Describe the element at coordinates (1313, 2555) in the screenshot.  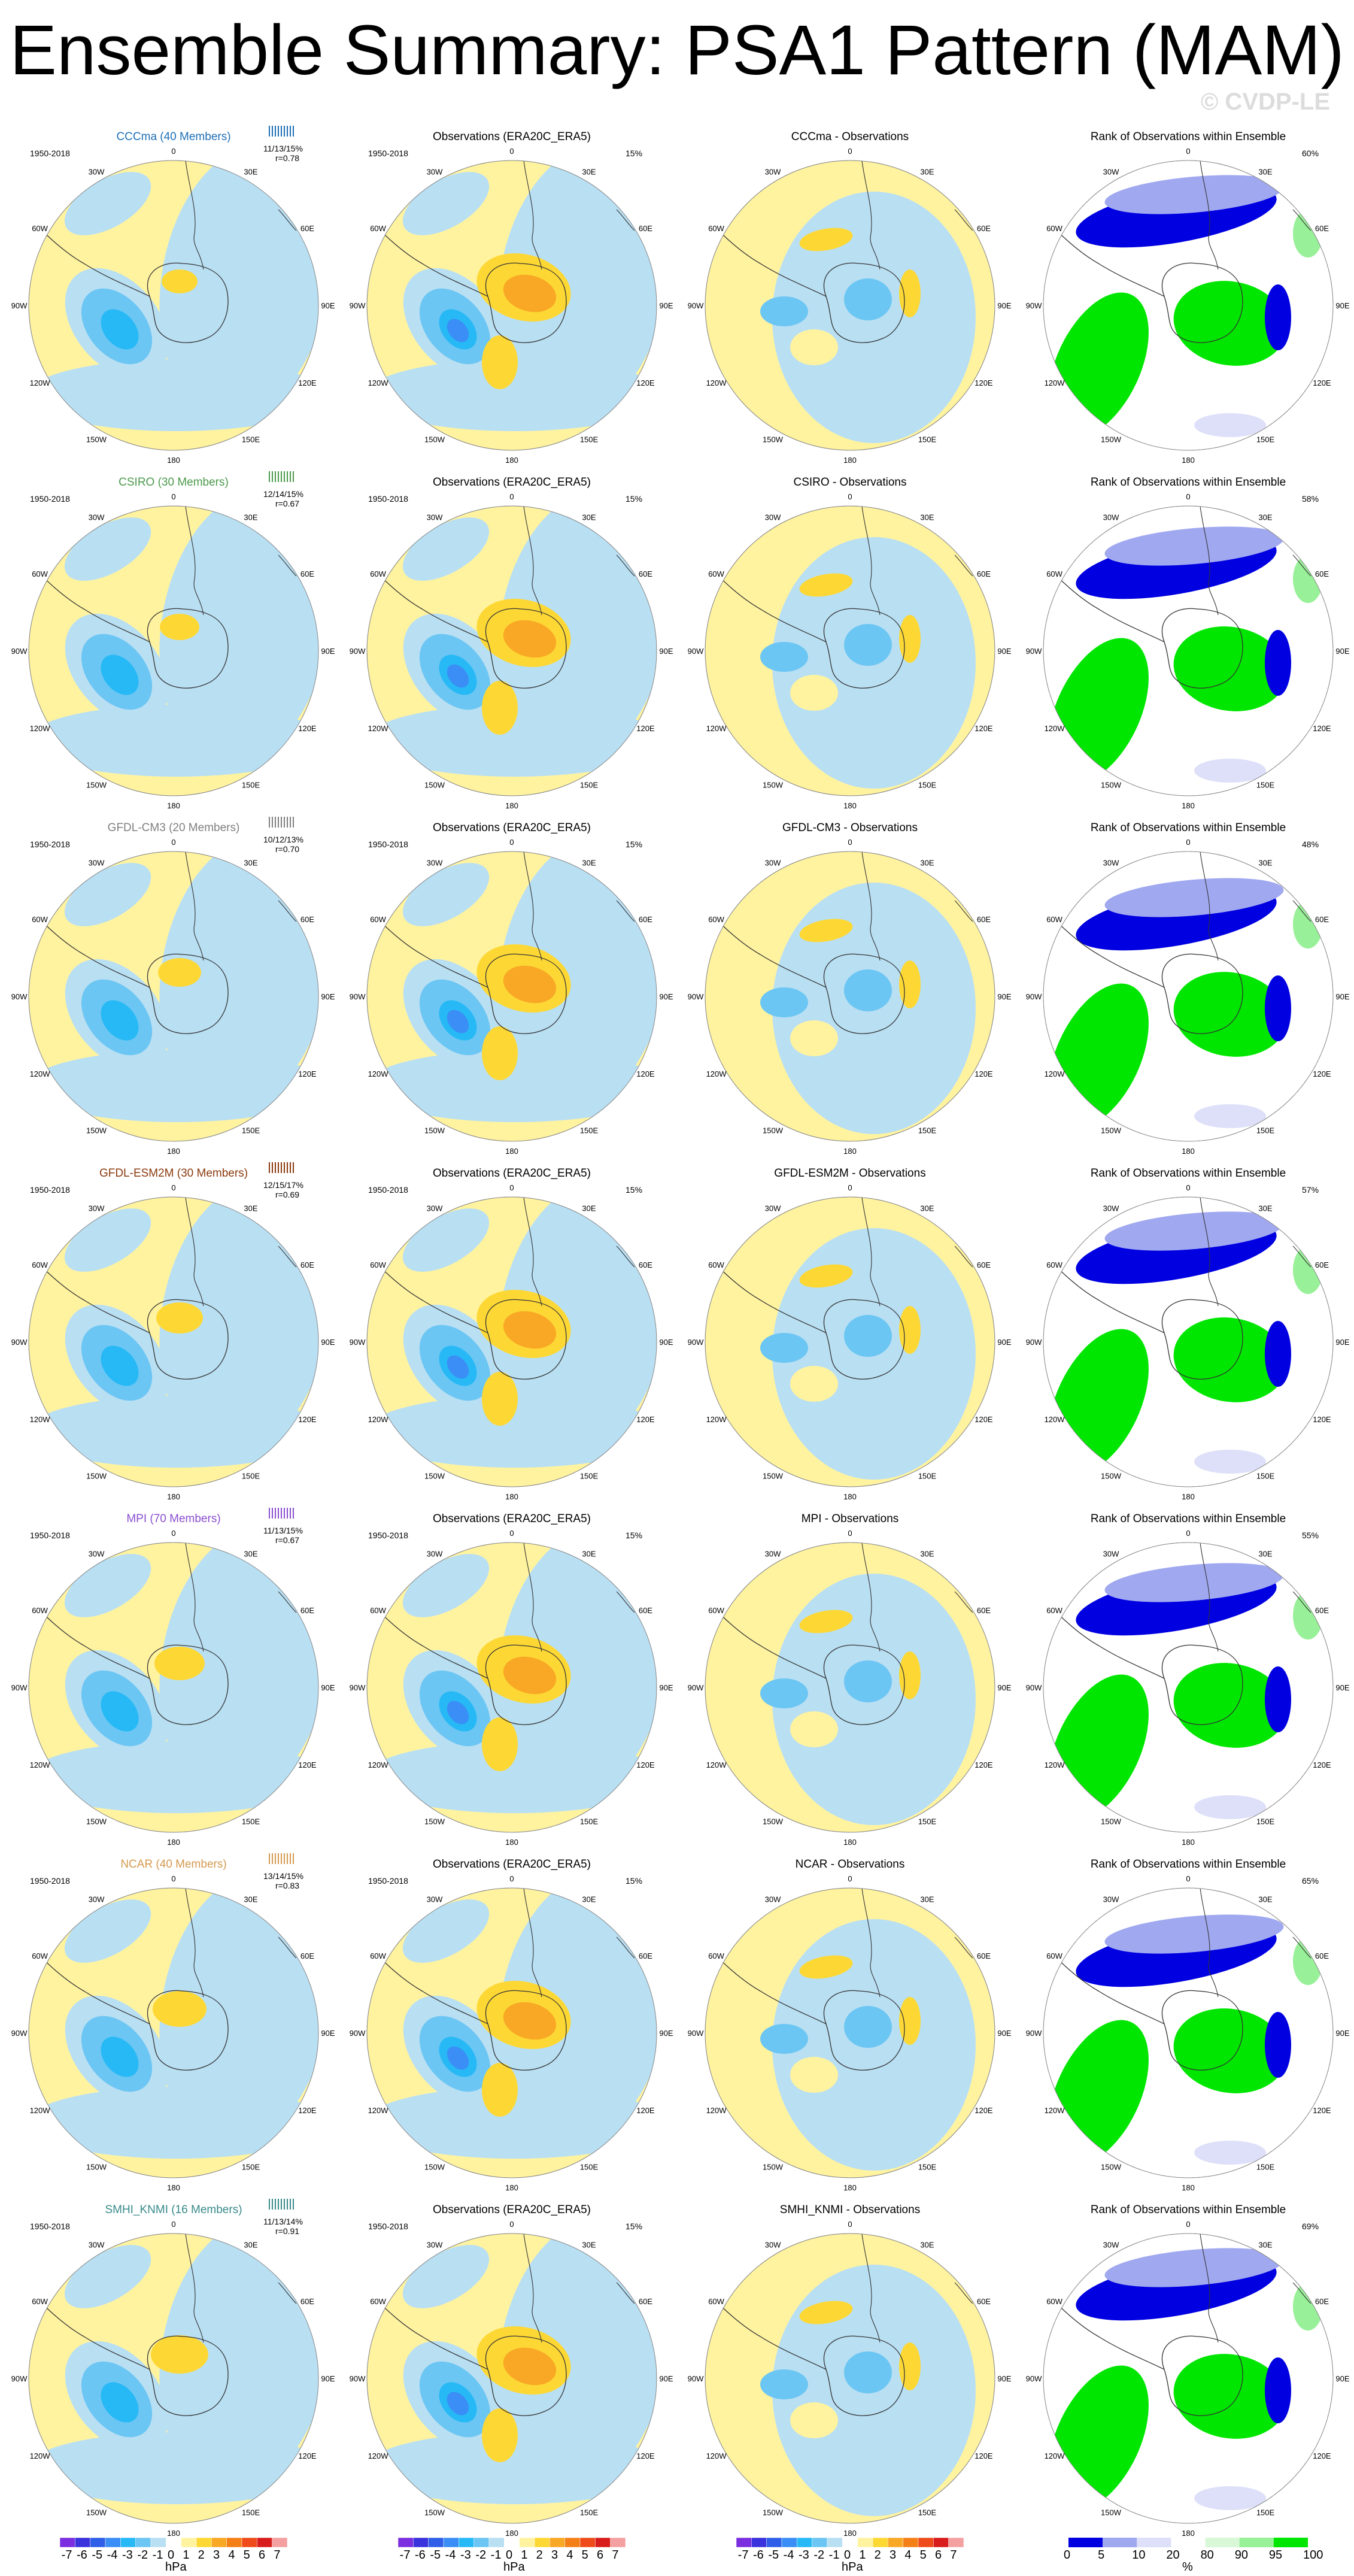
I see `rank-colorbar-tick-label: 100` at that location.